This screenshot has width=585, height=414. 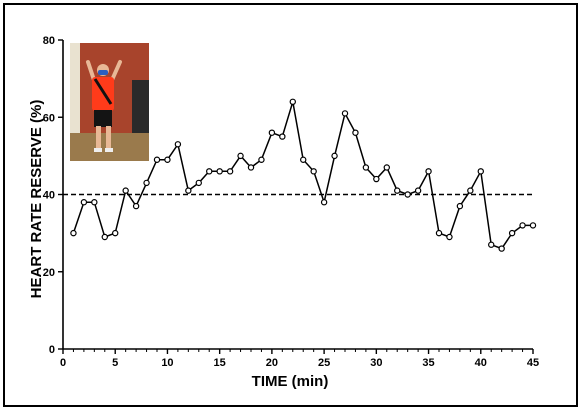 What do you see at coordinates (98, 150) in the screenshot?
I see `photo-left-shoe` at bounding box center [98, 150].